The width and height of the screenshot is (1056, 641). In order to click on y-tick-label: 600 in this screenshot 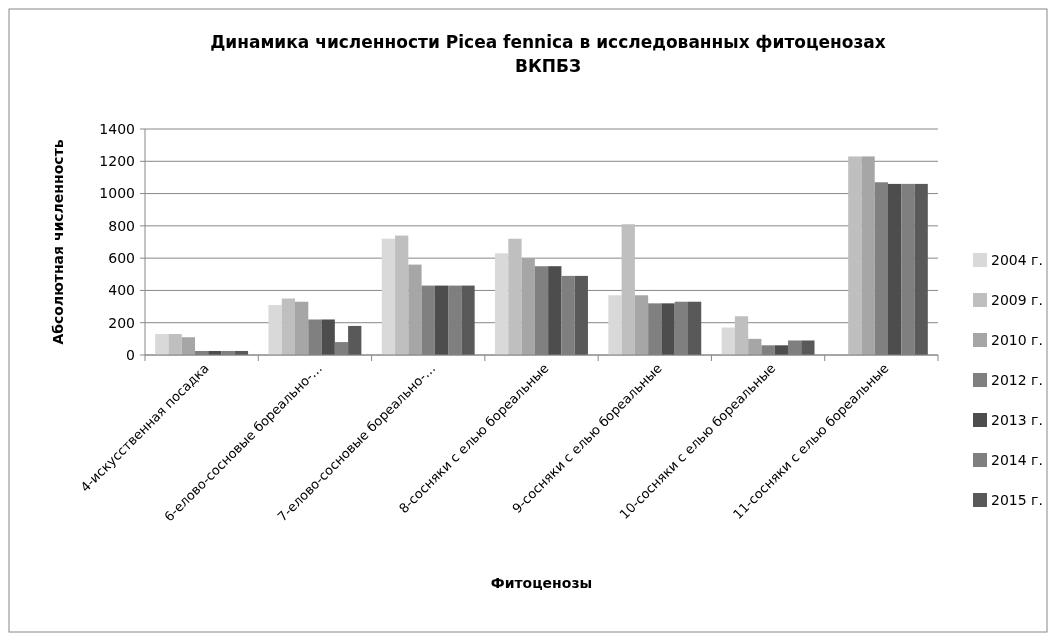, I will do `click(121, 258)`.